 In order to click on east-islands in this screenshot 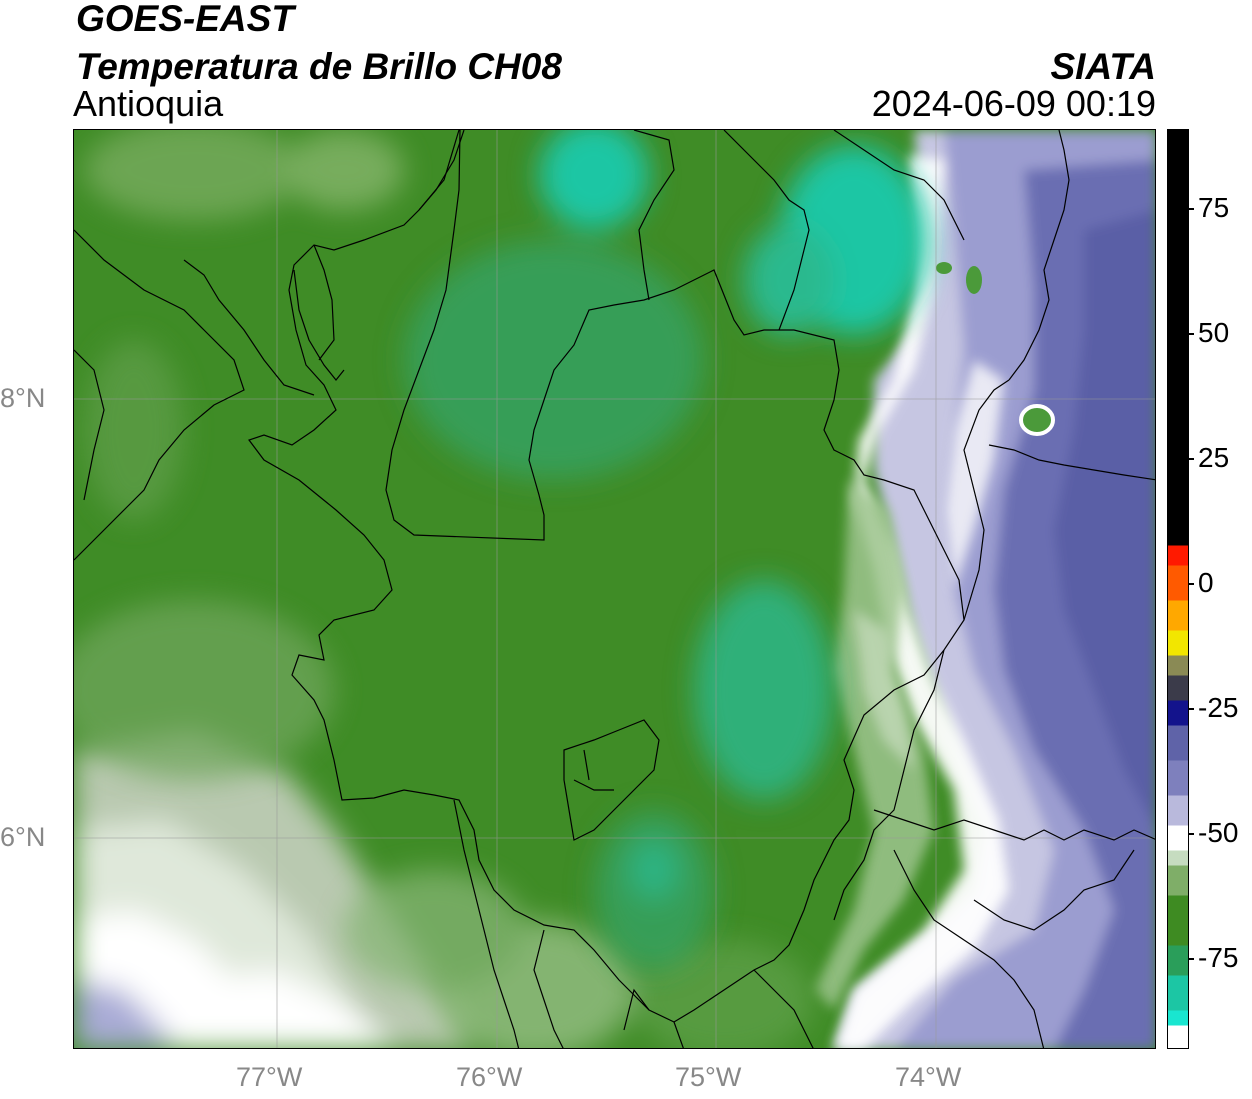, I will do `click(995, 349)`.